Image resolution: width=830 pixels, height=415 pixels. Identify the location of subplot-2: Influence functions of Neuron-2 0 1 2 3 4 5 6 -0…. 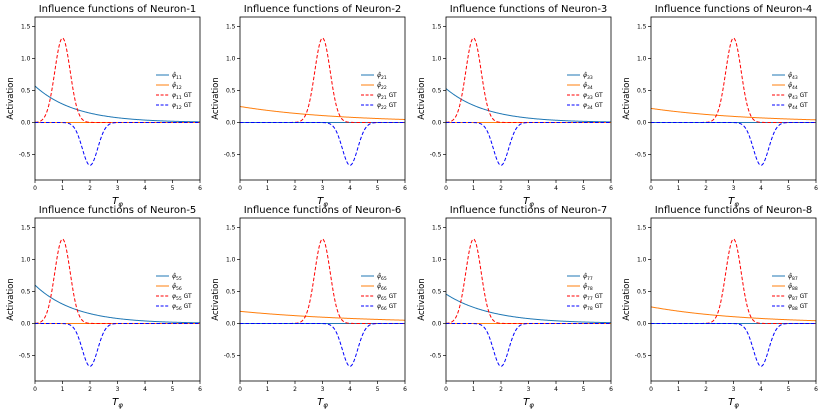
(309, 106).